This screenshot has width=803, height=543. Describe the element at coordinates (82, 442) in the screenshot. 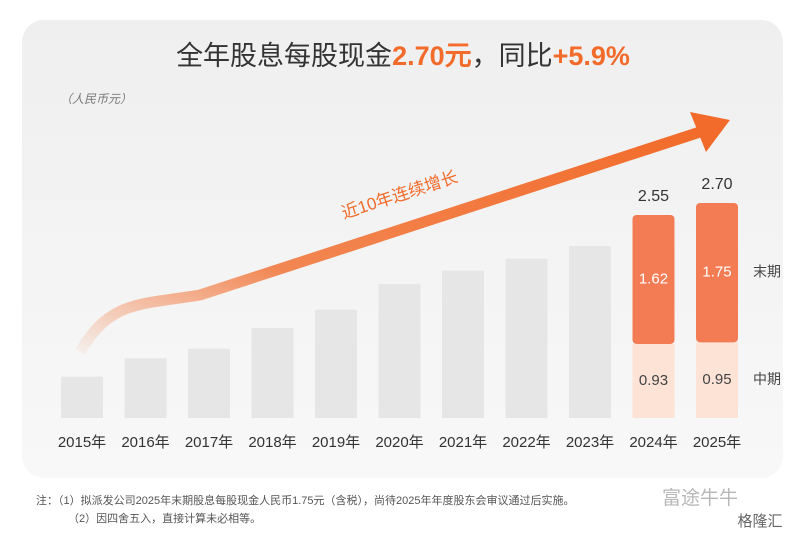

I see `x-tick-label: 2015年` at that location.